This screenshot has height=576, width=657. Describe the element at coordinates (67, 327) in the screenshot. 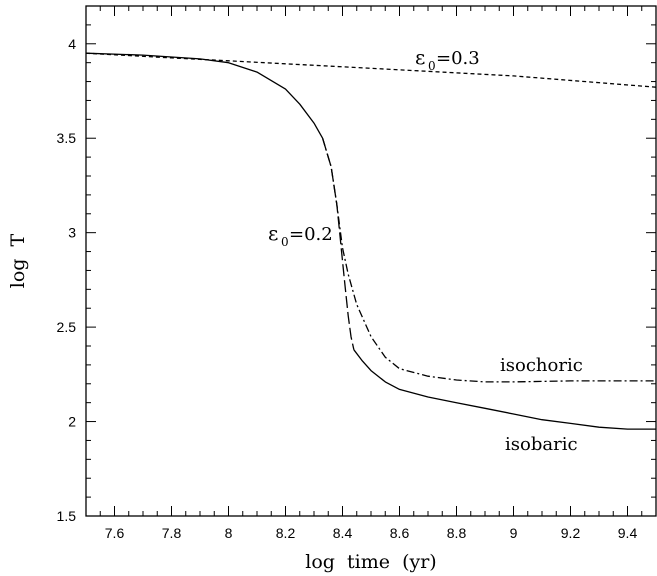

I see `y-tick-label: 2.5` at that location.